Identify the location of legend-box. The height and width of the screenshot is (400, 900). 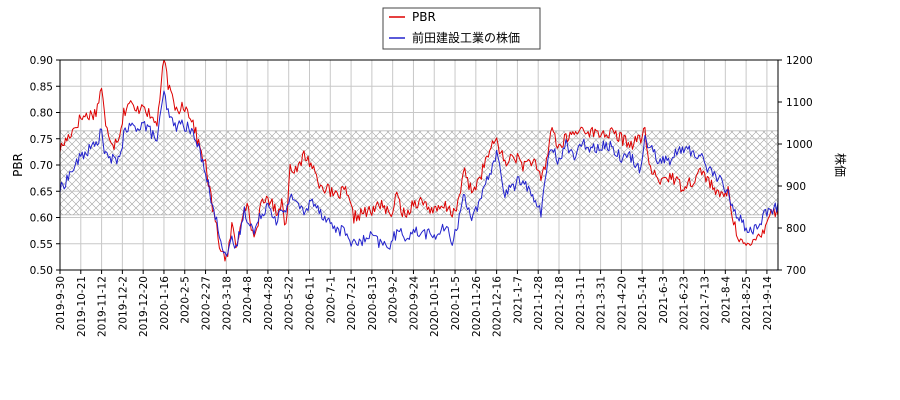
(461, 28).